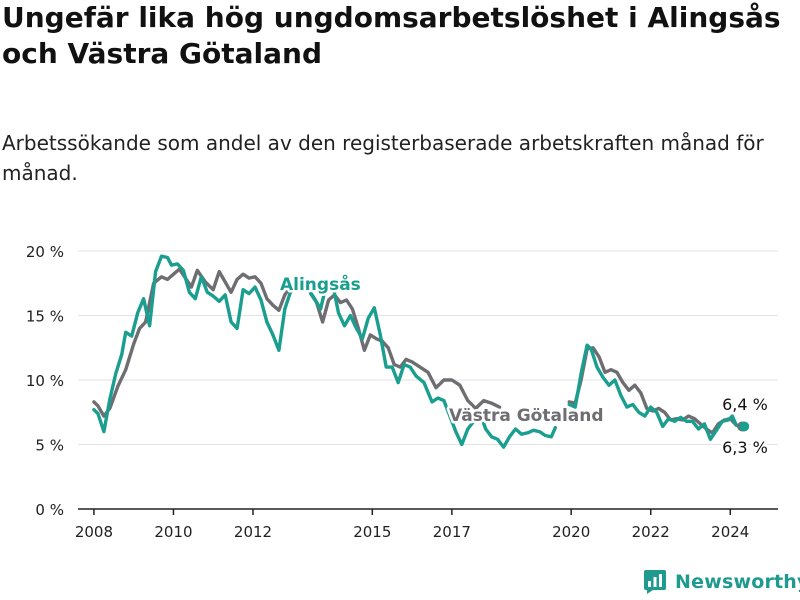  I want to click on x-tick-label: 2024, so click(730, 532).